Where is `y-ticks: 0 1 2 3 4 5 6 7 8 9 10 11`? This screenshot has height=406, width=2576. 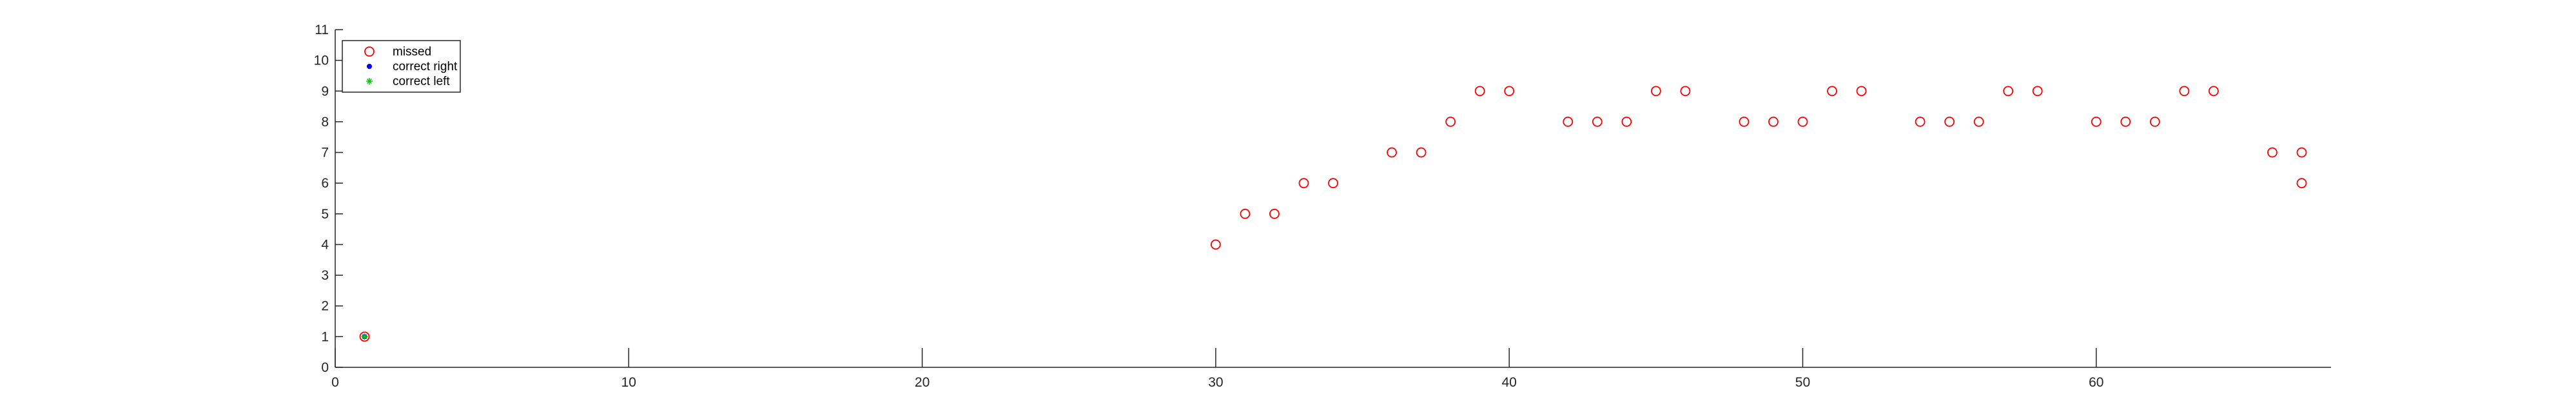
y-ticks: 0 1 2 3 4 5 6 7 8 9 10 11 is located at coordinates (329, 199).